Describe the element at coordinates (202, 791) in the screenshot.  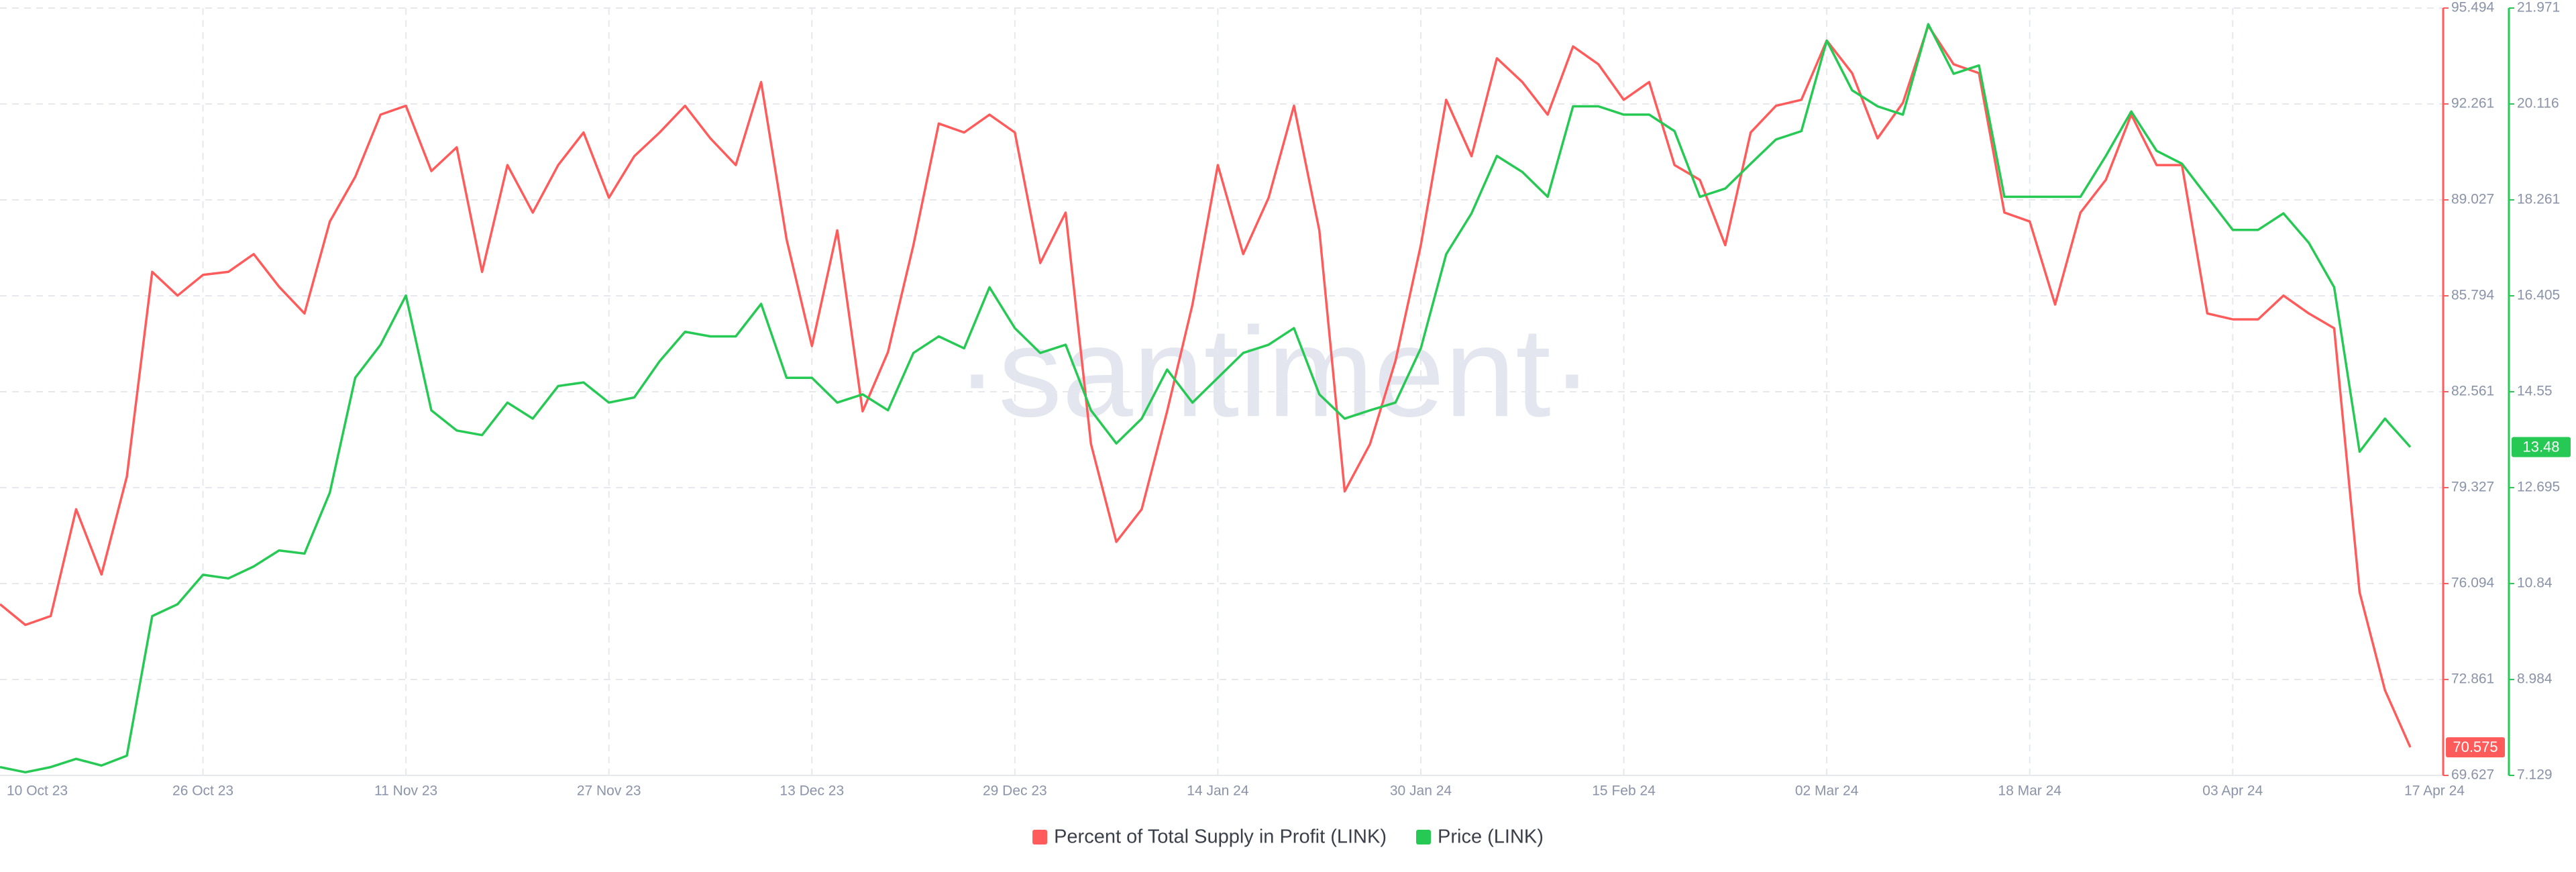
I see `x-tick-label: 26 Oct 23` at that location.